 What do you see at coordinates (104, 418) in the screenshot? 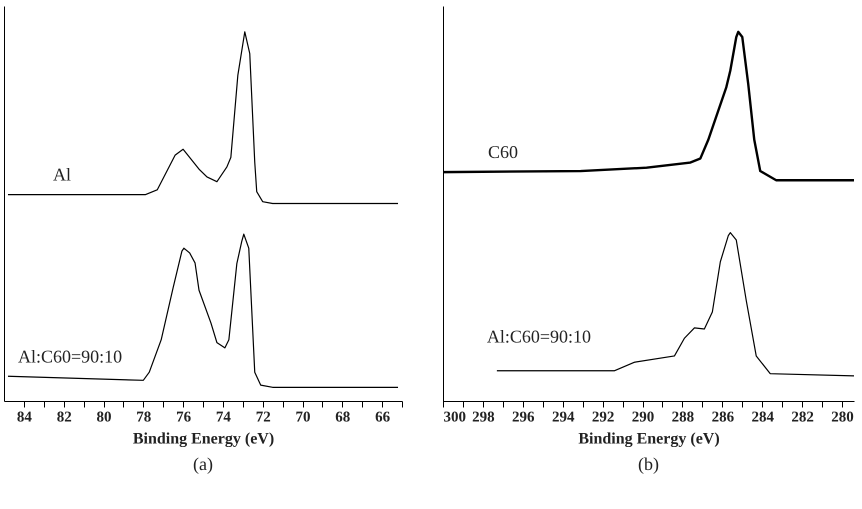
I see `x-tick-label: 80` at bounding box center [104, 418].